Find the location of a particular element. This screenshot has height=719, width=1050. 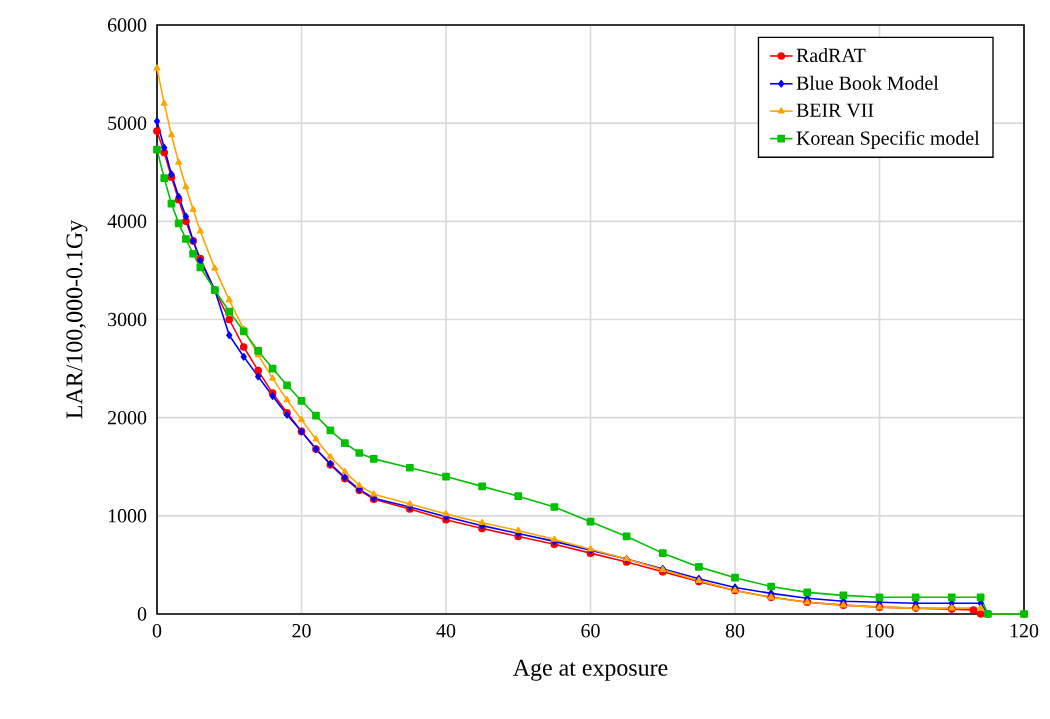

x-tick-label: 0 is located at coordinates (157, 631).